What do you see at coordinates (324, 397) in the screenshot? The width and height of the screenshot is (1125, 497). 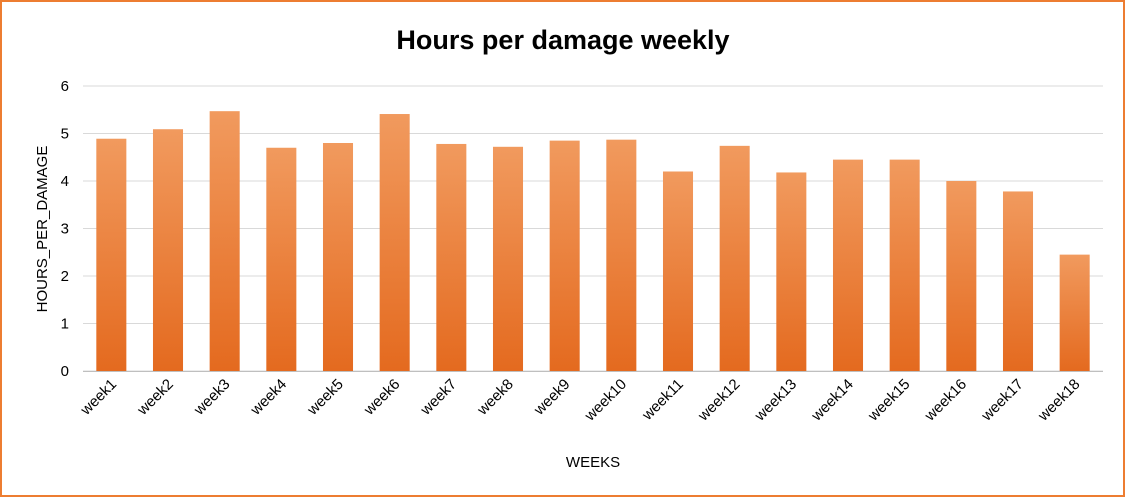 I see `x-tick-label: week5` at bounding box center [324, 397].